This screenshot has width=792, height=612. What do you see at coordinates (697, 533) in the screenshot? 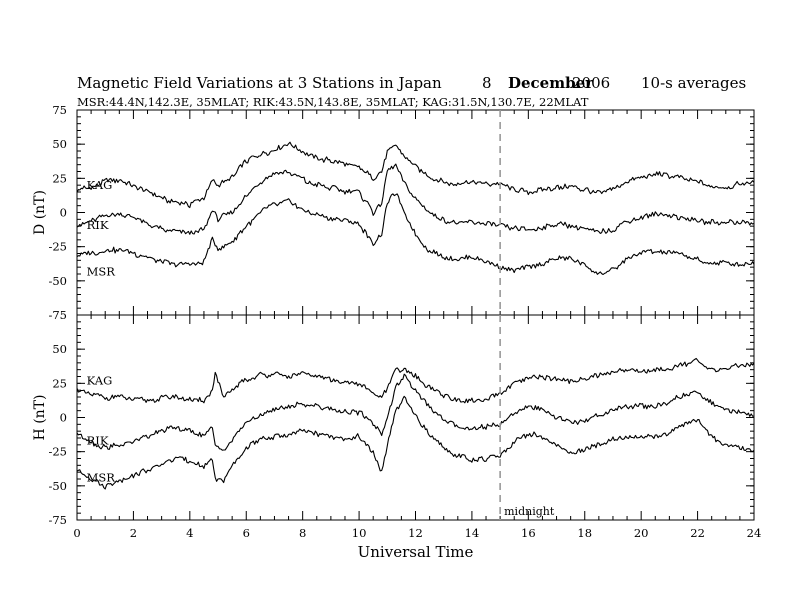
I see `x-tick-label: 22` at bounding box center [697, 533].